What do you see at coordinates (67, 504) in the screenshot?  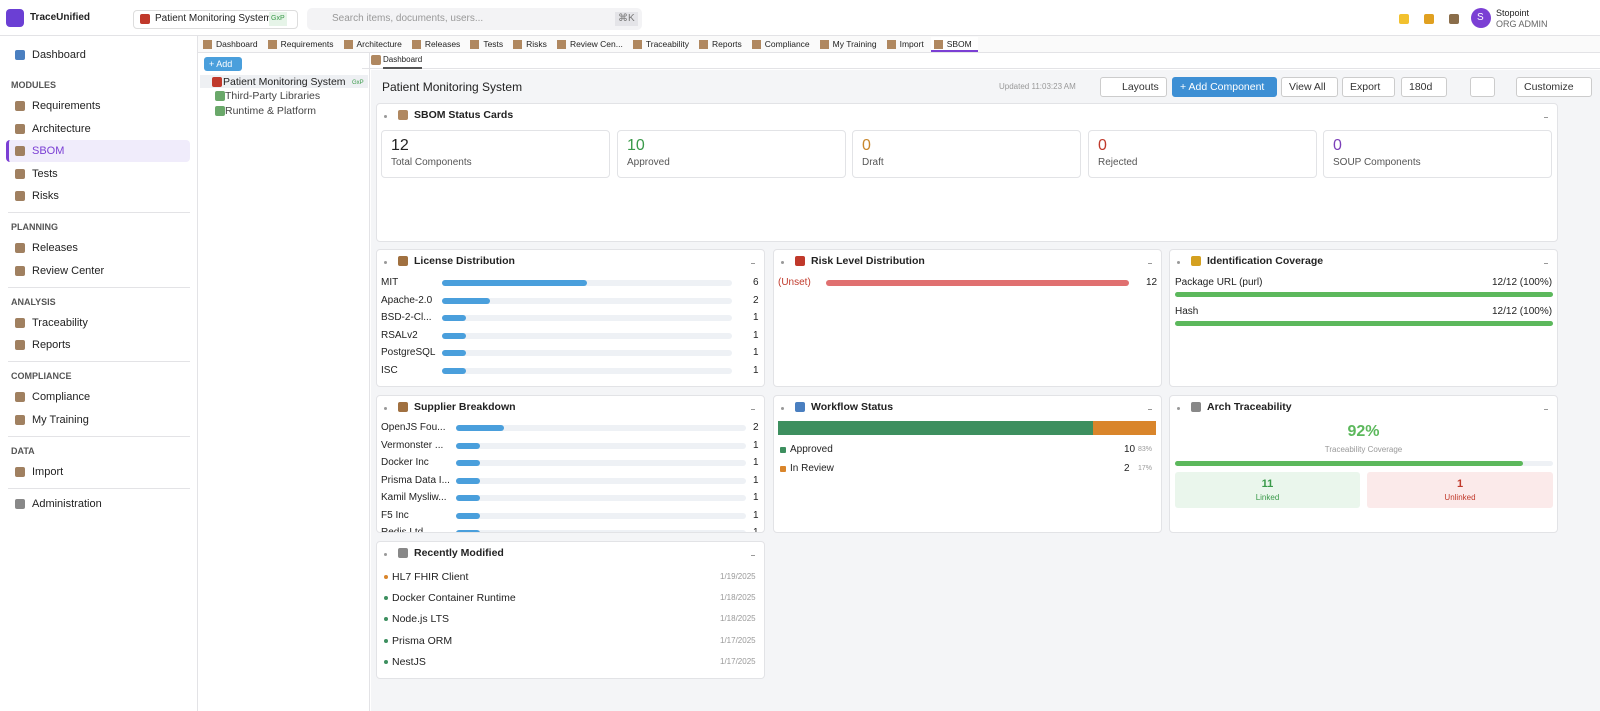 I see `sidebar-item: Administration` at bounding box center [67, 504].